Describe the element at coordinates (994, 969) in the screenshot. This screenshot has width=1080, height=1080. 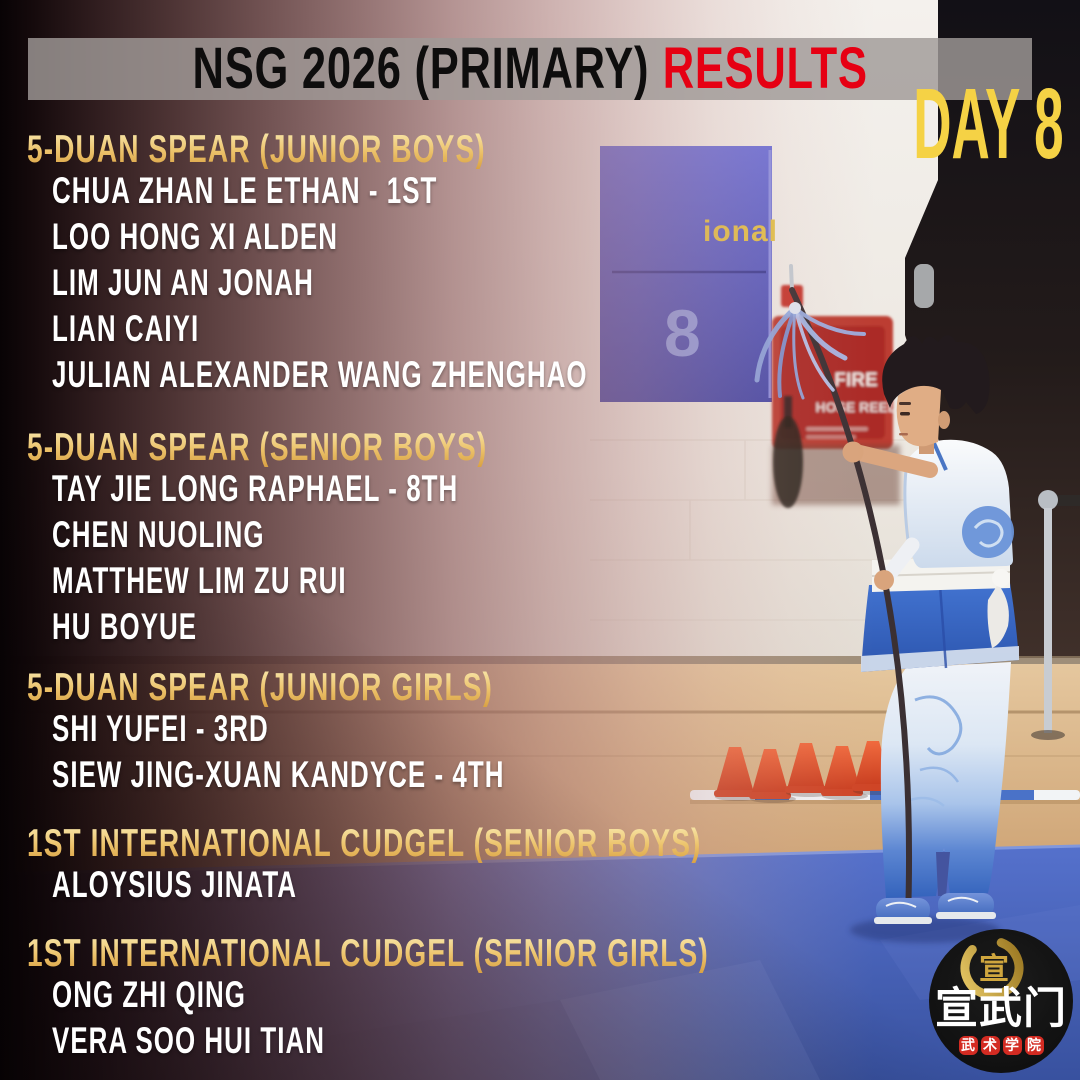
I see `emblem-character: 宣` at that location.